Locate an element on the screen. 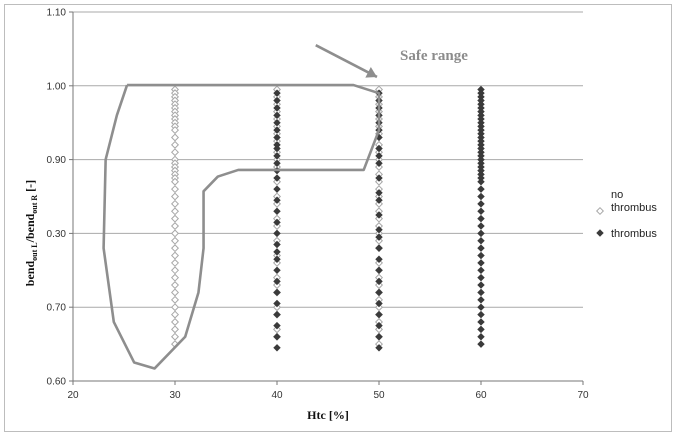 This screenshot has height=436, width=676. legend-label-no-thrombus: no is located at coordinates (617, 195).